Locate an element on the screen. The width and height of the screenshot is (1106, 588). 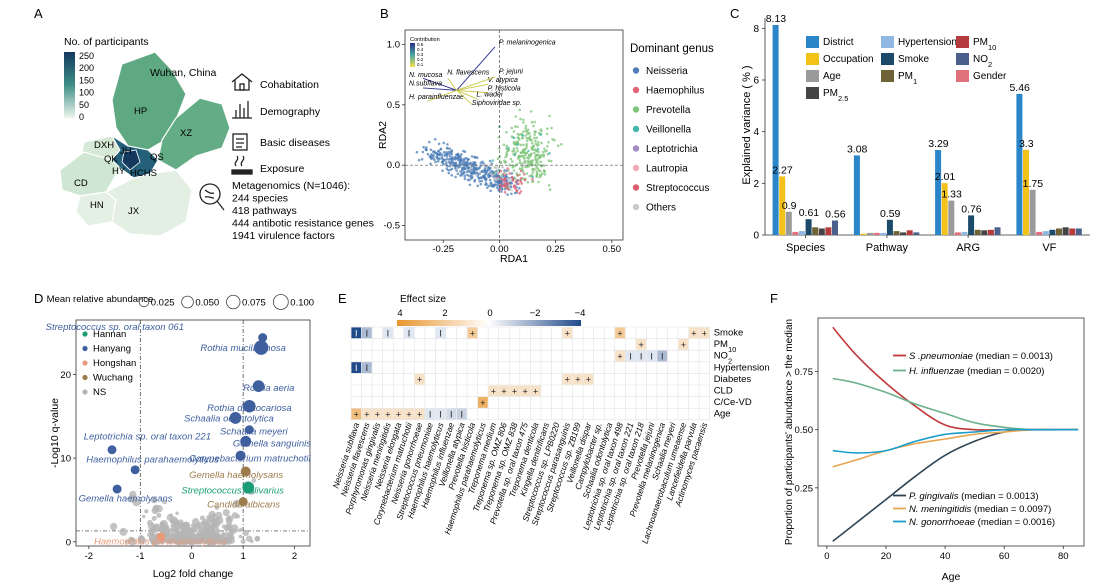
volcano-group-label-hannan: Hannan is located at coordinates (109, 334).